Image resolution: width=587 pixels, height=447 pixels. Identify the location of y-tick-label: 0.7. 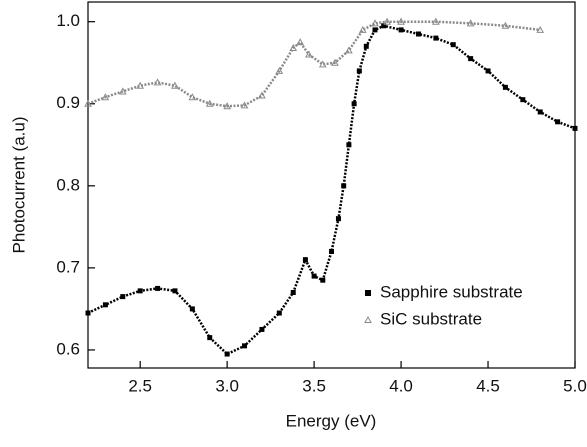
(68, 266).